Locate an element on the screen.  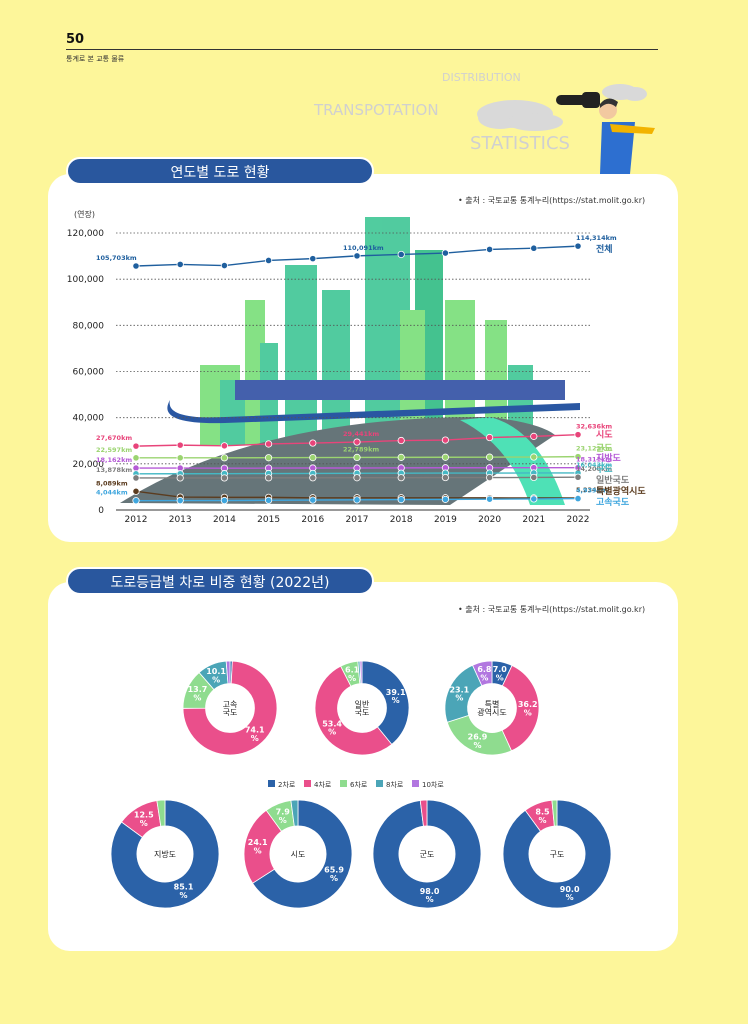
point-label: 105,703km is located at coordinates (116, 258).